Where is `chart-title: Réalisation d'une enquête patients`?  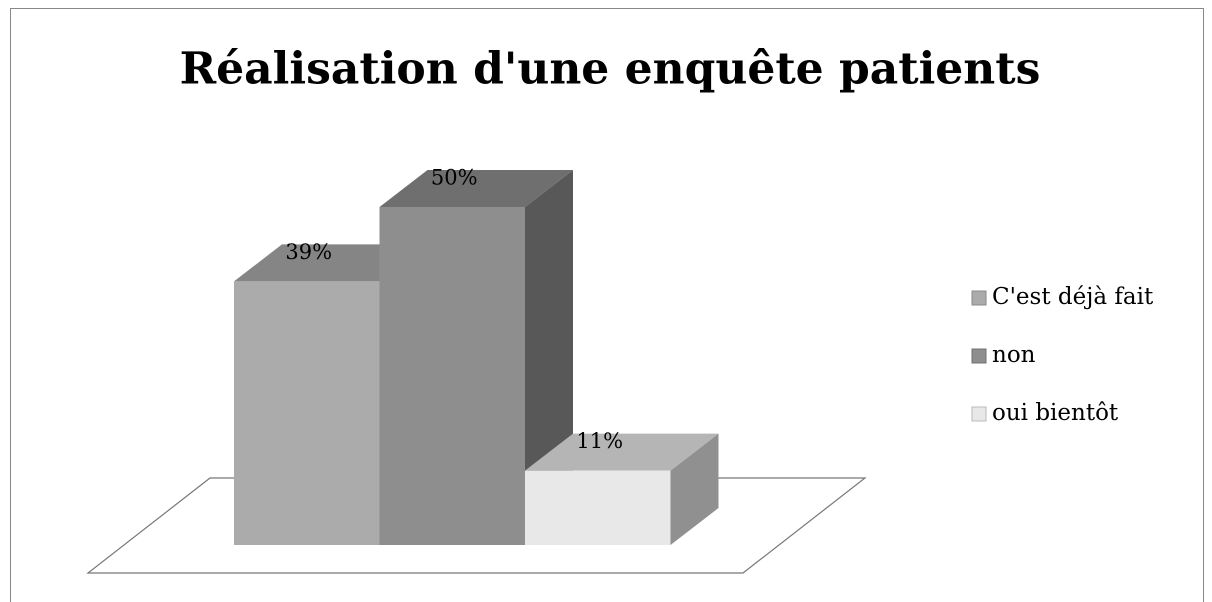
chart-title: Réalisation d'une enquête patients is located at coordinates (610, 69).